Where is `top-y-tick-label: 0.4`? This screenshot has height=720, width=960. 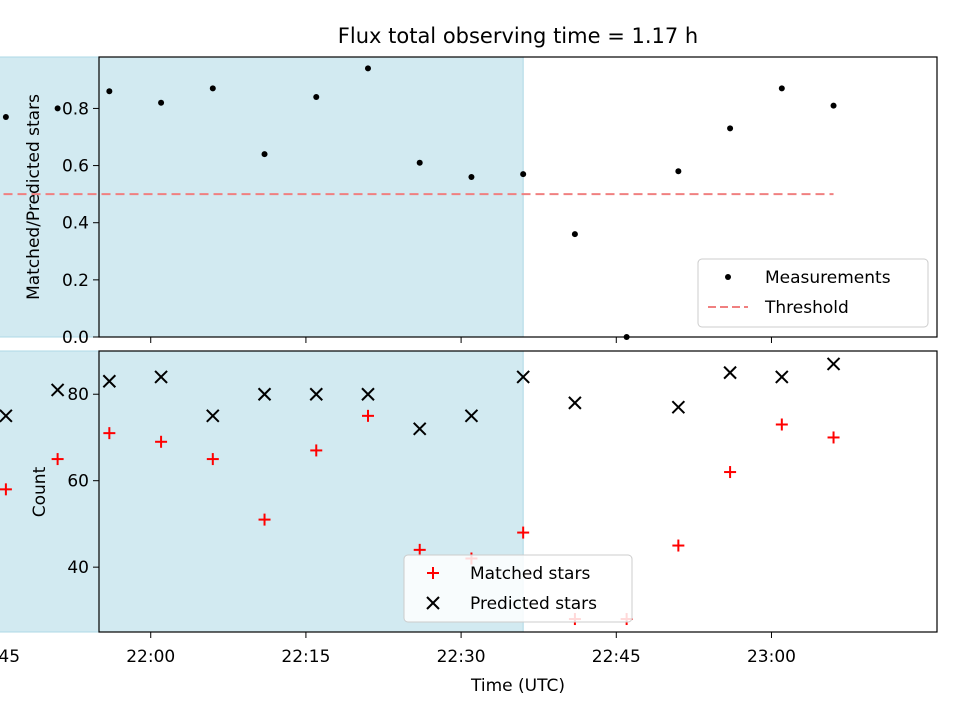
top-y-tick-label: 0.4 is located at coordinates (75, 224).